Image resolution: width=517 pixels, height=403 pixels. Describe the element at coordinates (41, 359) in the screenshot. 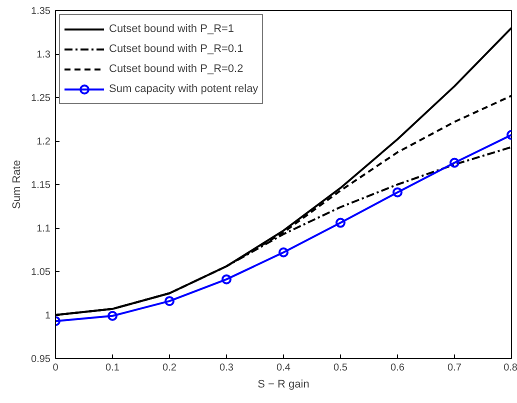

I see `y-tick-label: 0.95` at that location.